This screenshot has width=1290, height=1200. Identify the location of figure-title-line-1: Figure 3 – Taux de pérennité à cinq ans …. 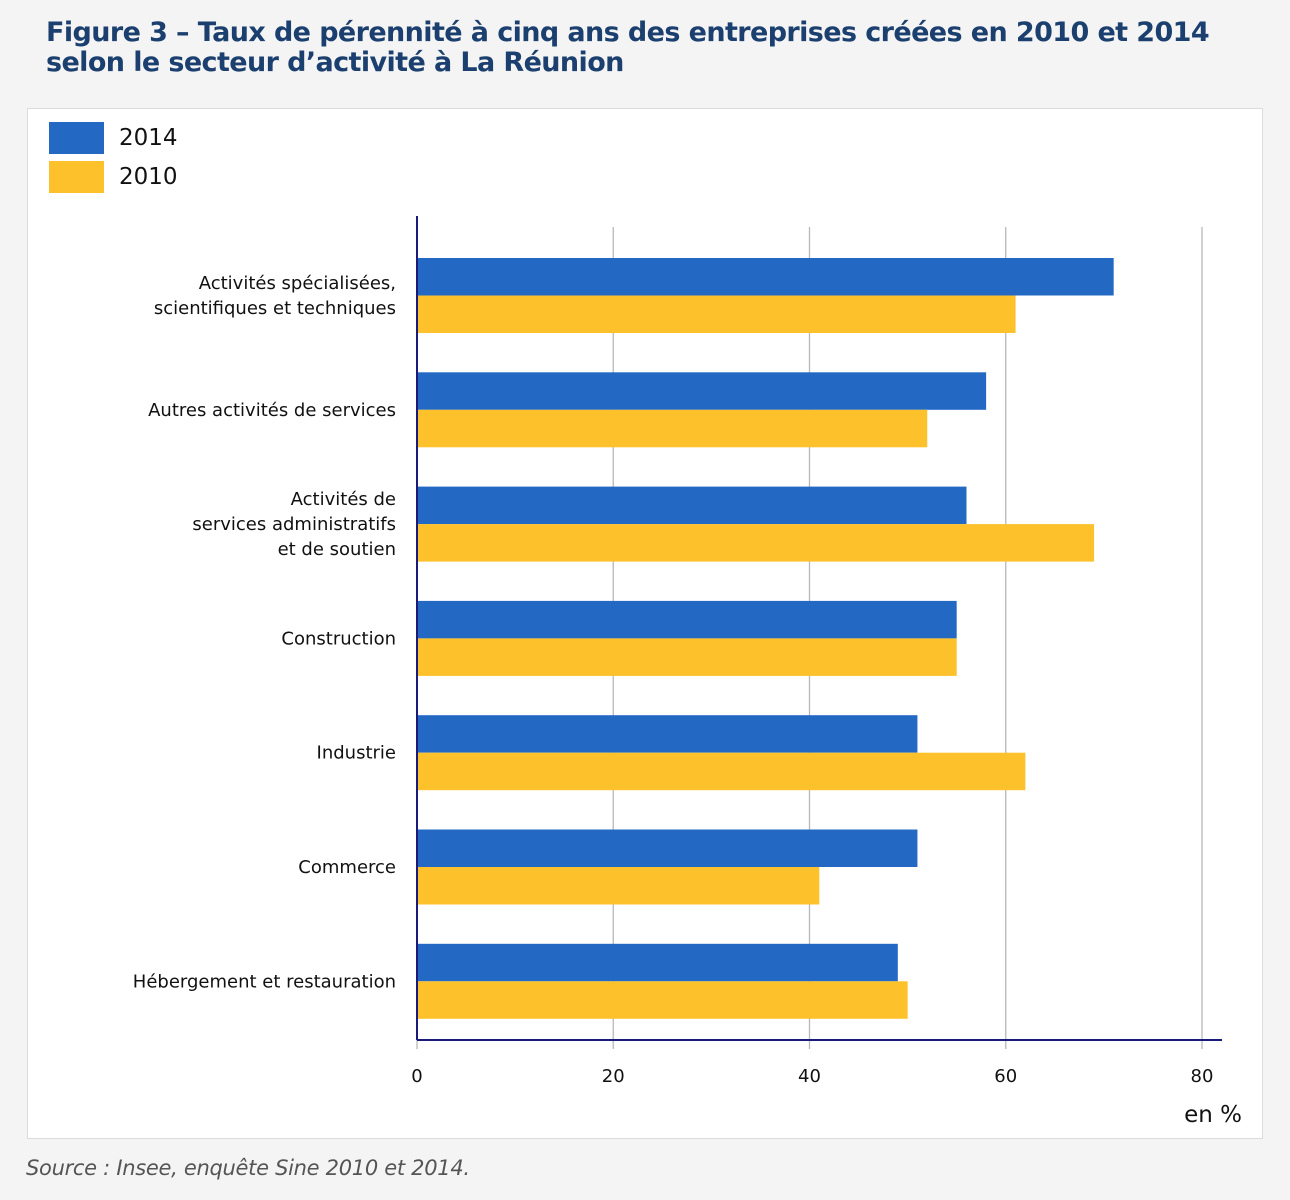
(628, 32).